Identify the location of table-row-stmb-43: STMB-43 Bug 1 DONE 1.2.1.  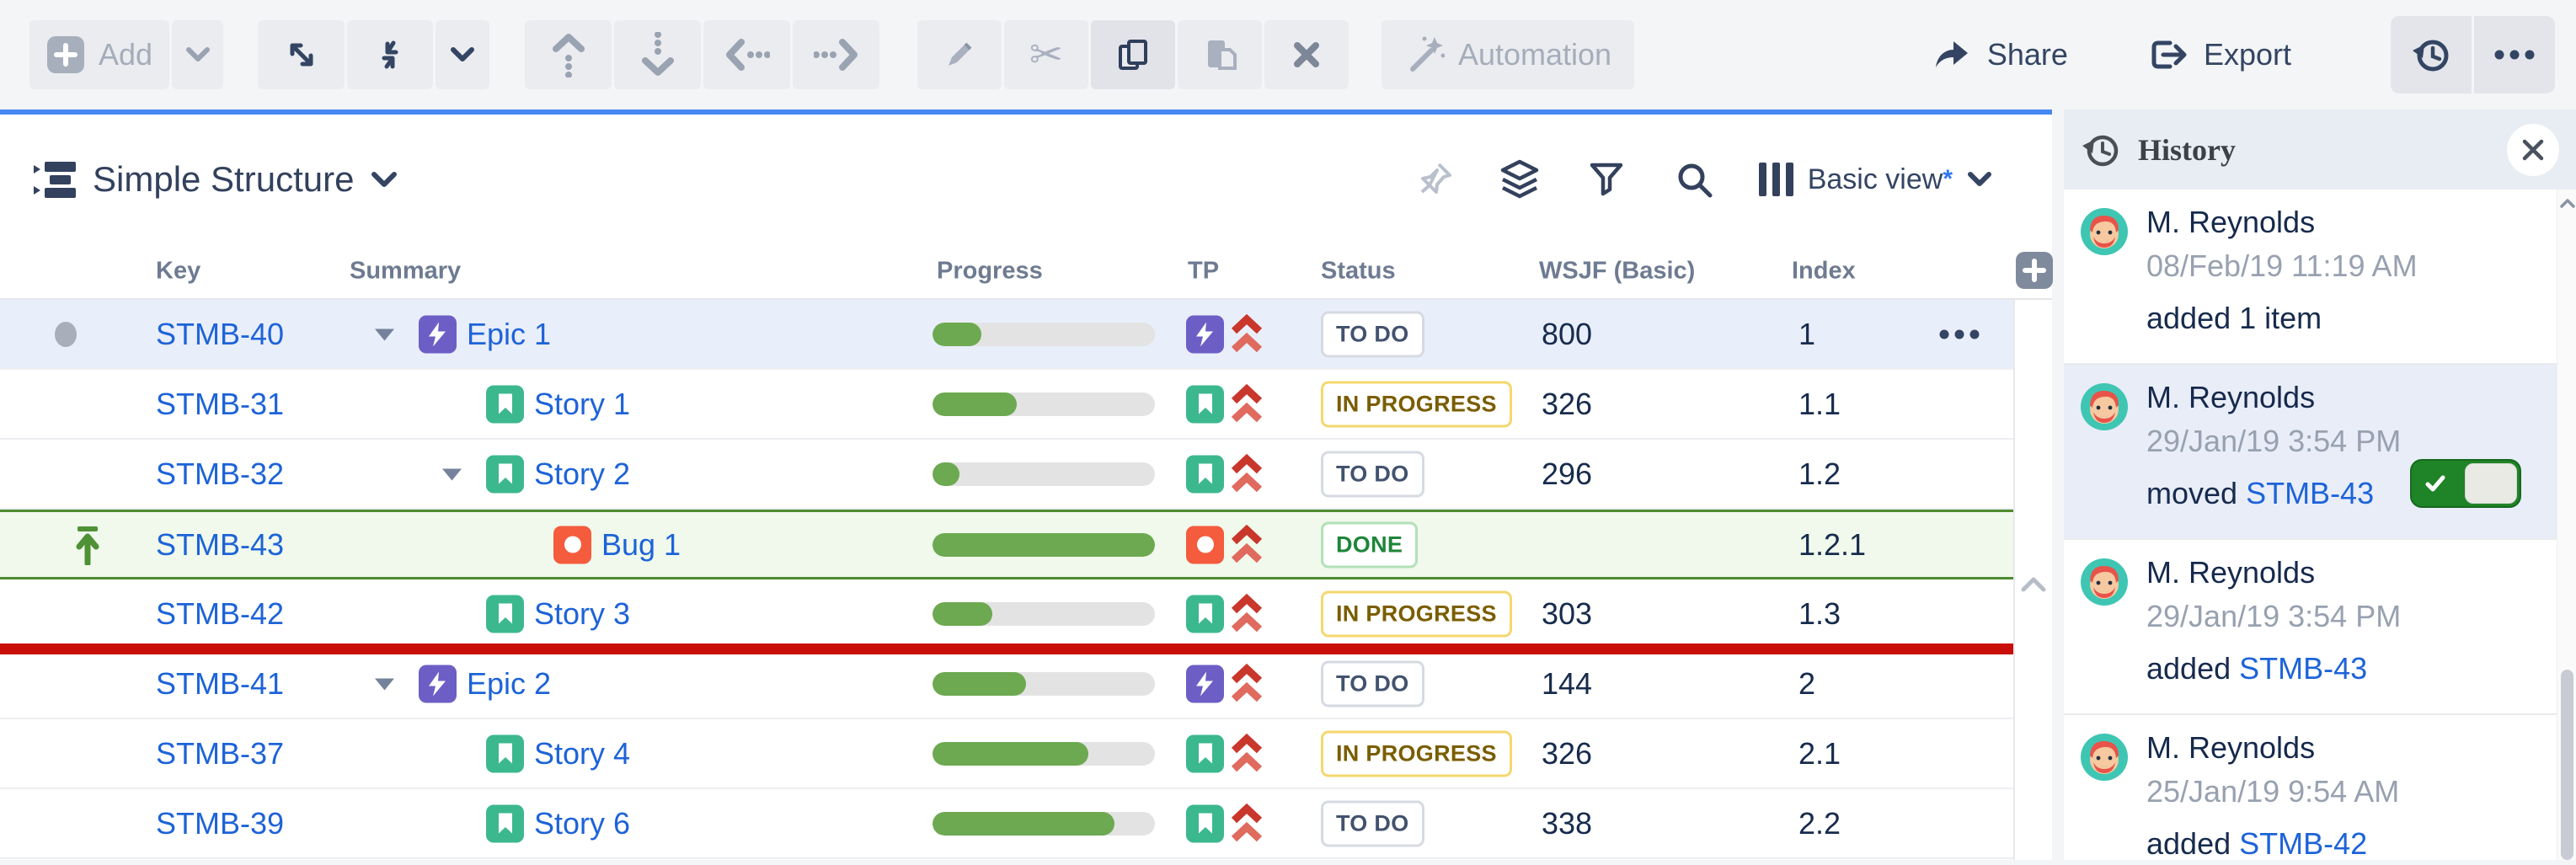
(1026, 544).